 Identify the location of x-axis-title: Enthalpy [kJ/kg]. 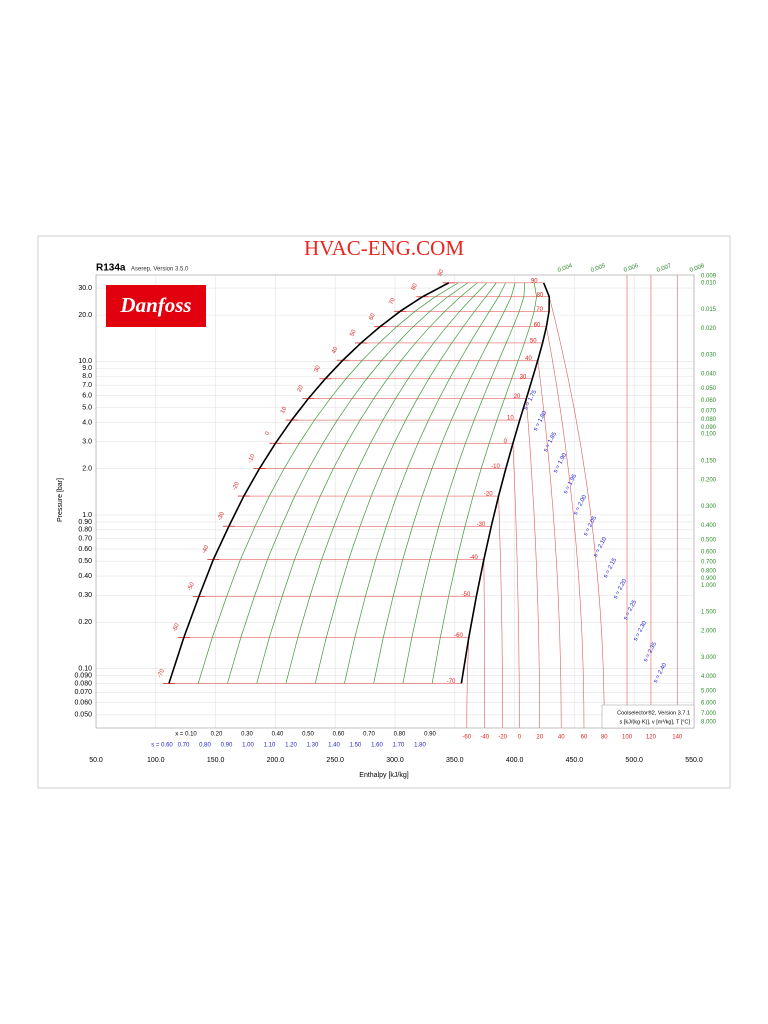
(383, 775).